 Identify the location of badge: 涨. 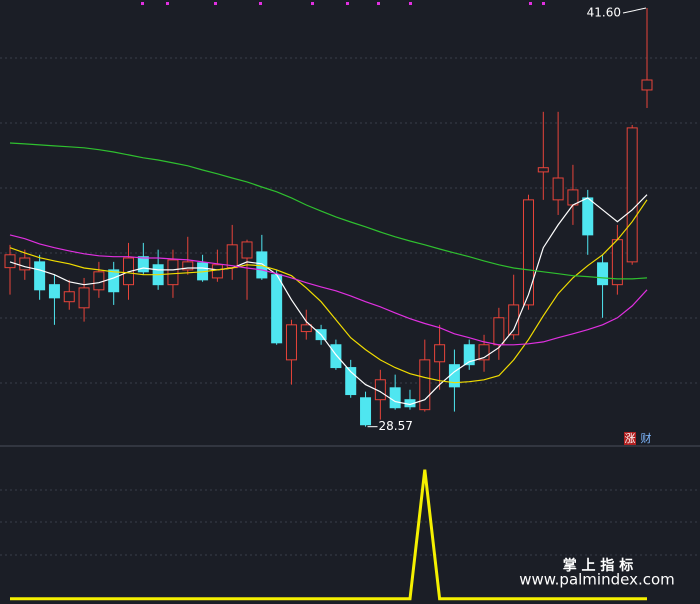
(630, 438).